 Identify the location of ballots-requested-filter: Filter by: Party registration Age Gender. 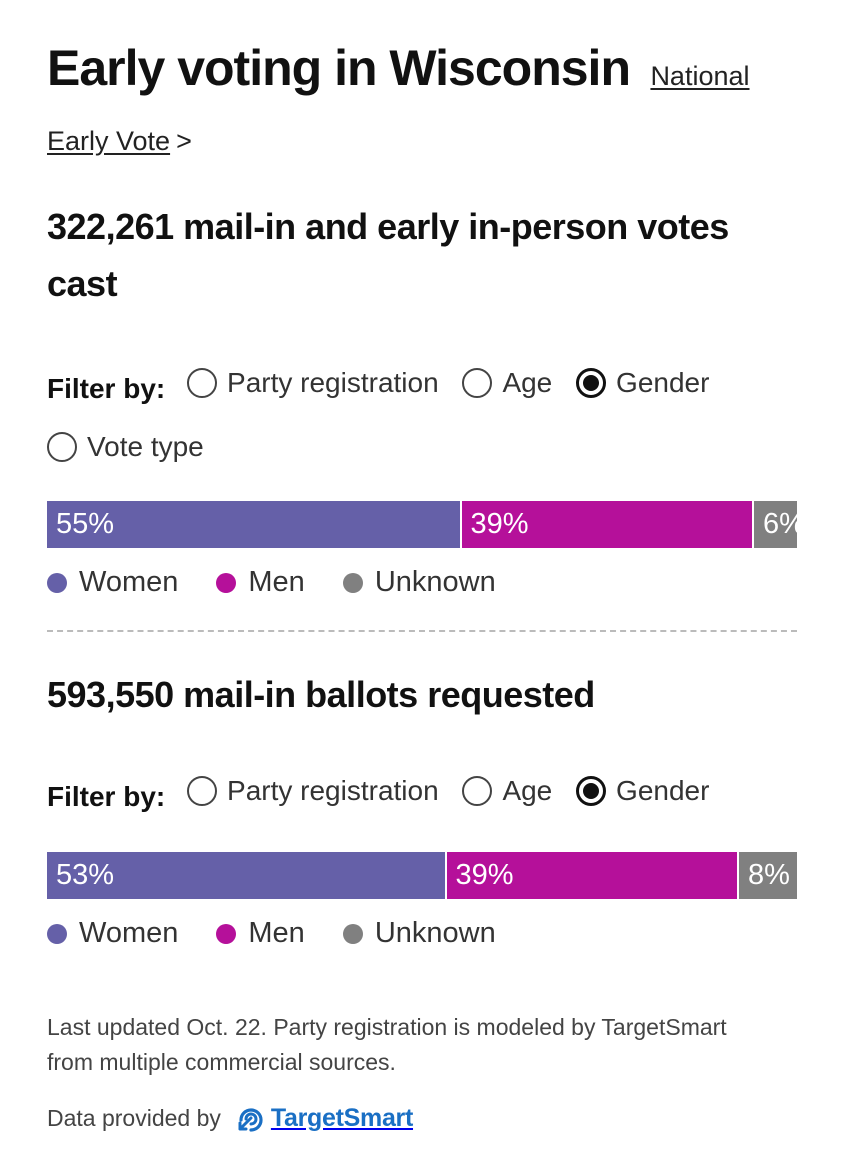
(422, 794).